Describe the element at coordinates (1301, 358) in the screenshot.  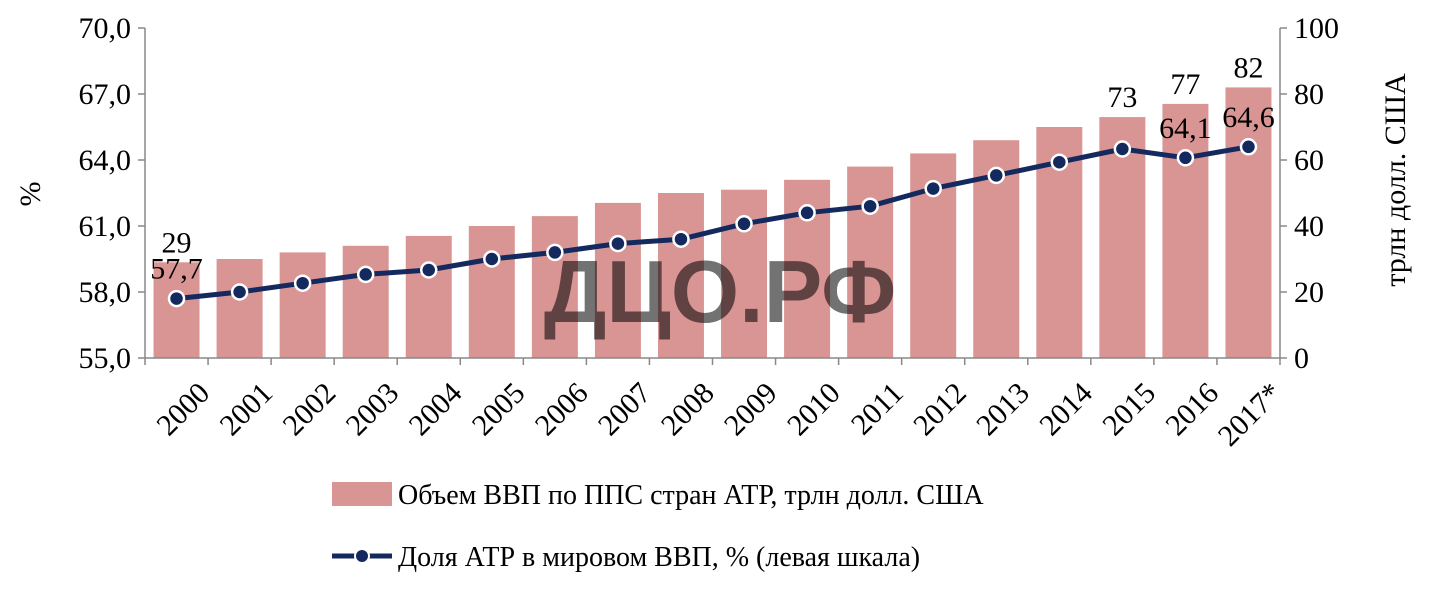
I see `right-tick-label: 0` at that location.